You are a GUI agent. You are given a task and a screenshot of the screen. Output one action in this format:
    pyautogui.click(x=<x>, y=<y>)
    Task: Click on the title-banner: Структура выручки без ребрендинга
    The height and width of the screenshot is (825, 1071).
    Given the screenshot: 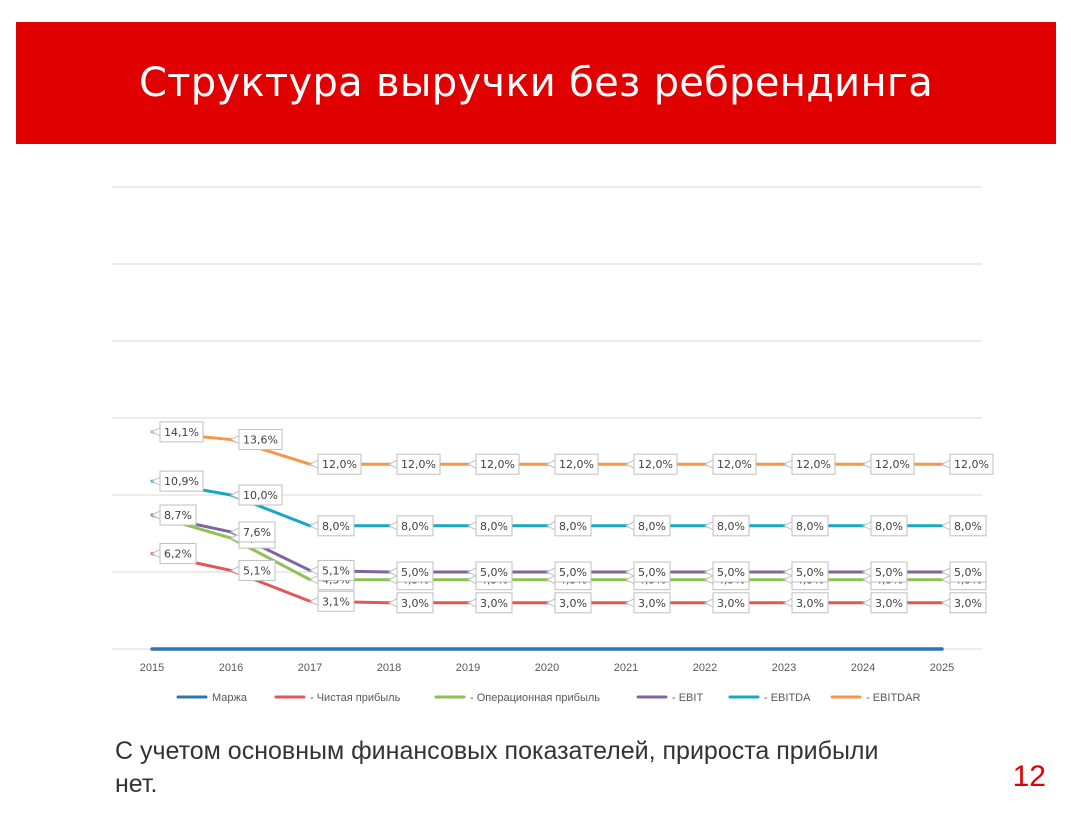 What is the action you would take?
    pyautogui.click(x=536, y=83)
    